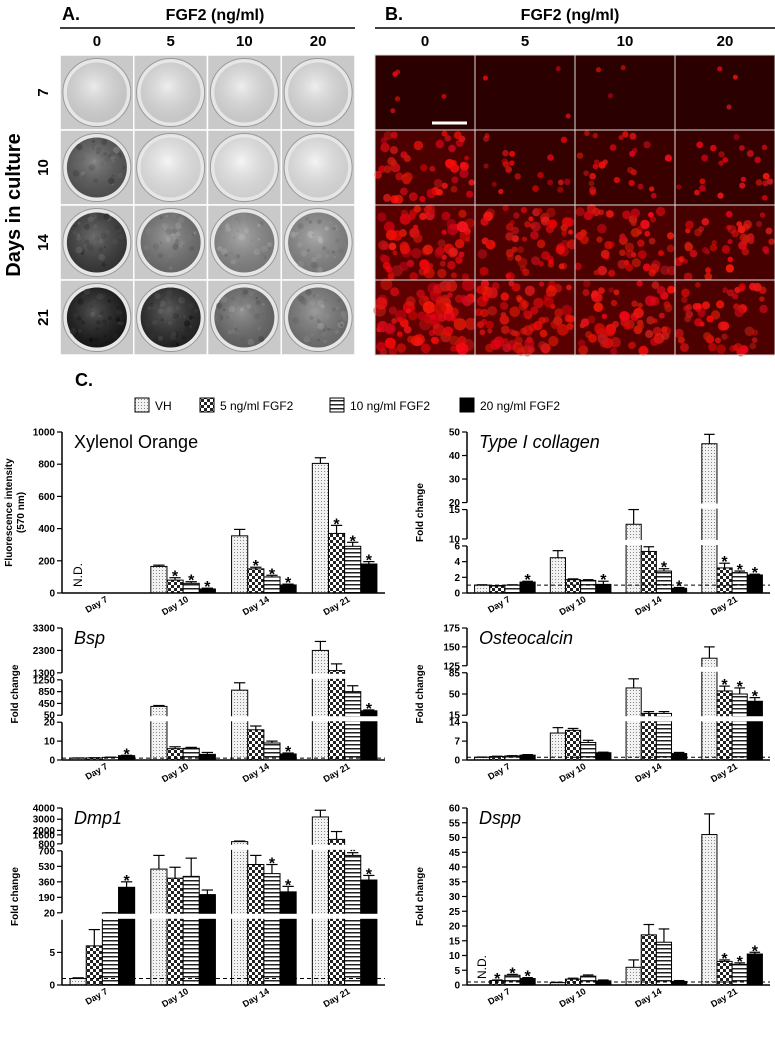  What do you see at coordinates (394, 14) in the screenshot?
I see `panel-label: B.` at bounding box center [394, 14].